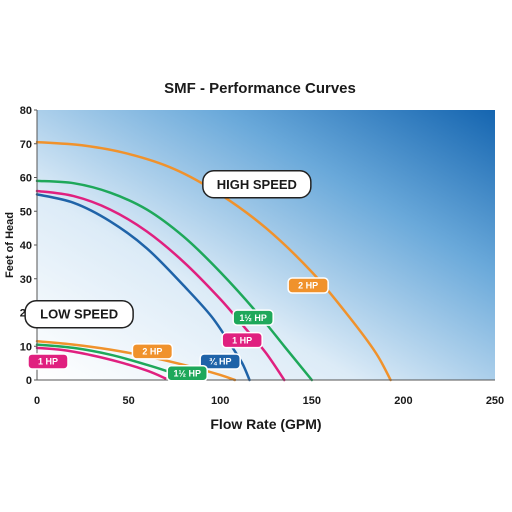 The height and width of the screenshot is (512, 512). What do you see at coordinates (269, 401) in the screenshot?
I see `x-ticks: 0 50 100 150 200 250` at bounding box center [269, 401].